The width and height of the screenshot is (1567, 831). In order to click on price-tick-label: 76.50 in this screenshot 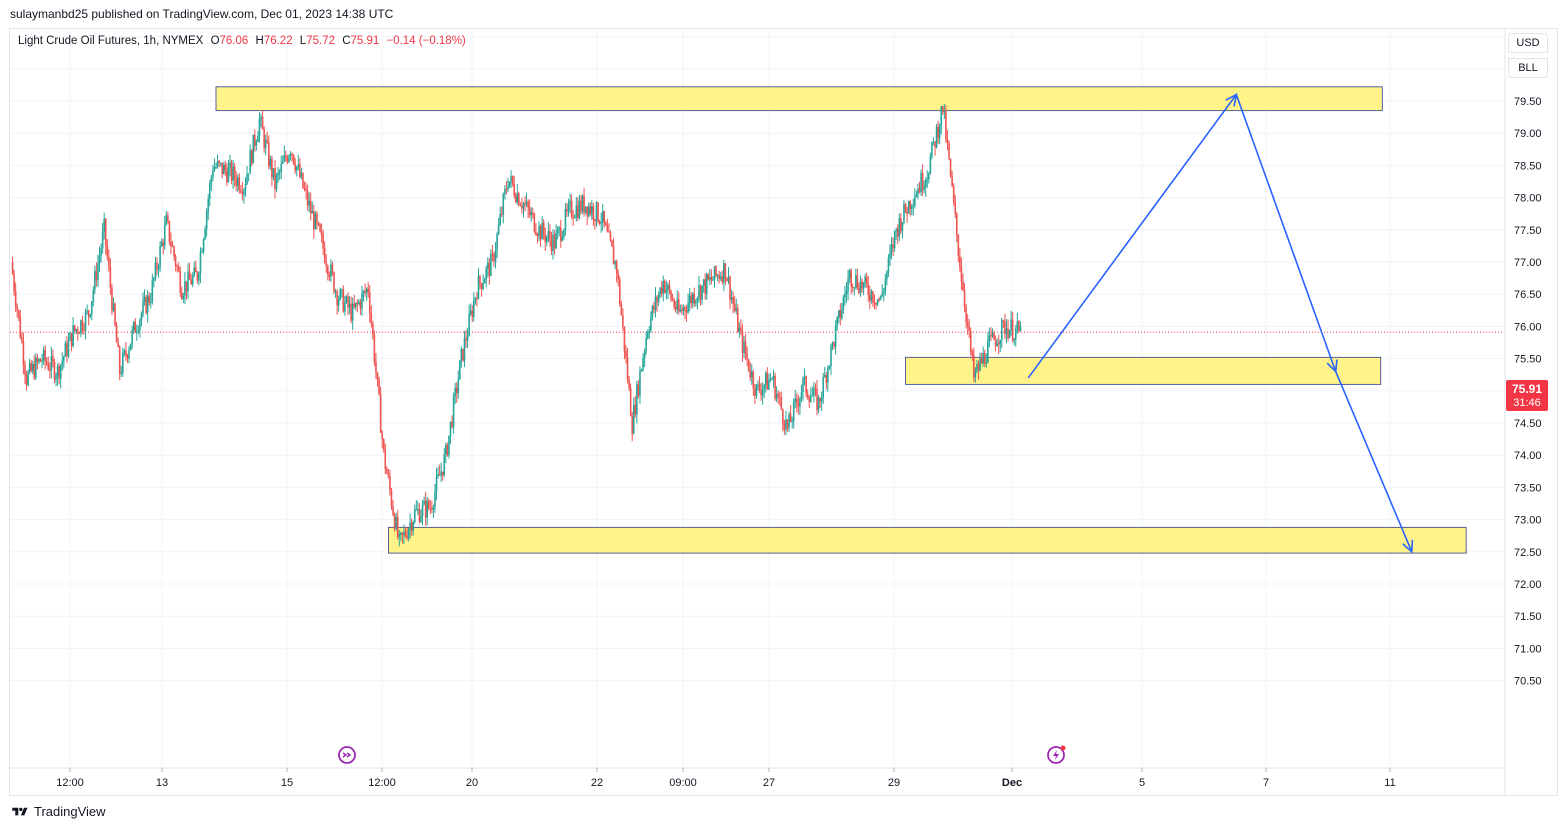, I will do `click(1528, 295)`.